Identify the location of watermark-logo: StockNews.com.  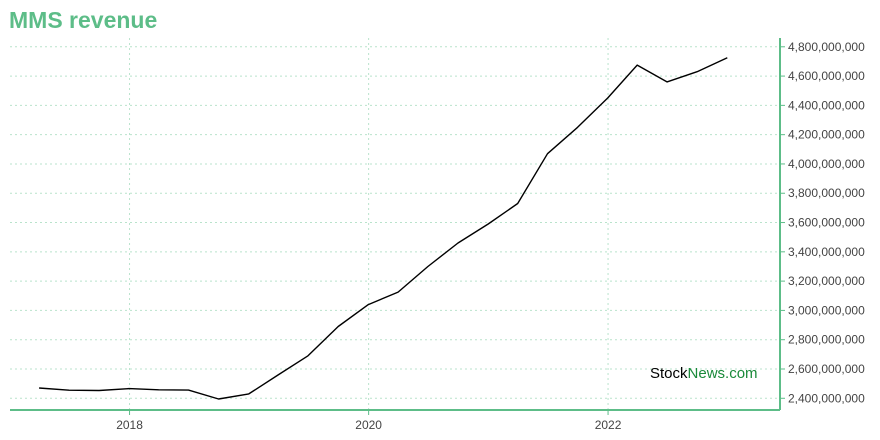
(704, 373).